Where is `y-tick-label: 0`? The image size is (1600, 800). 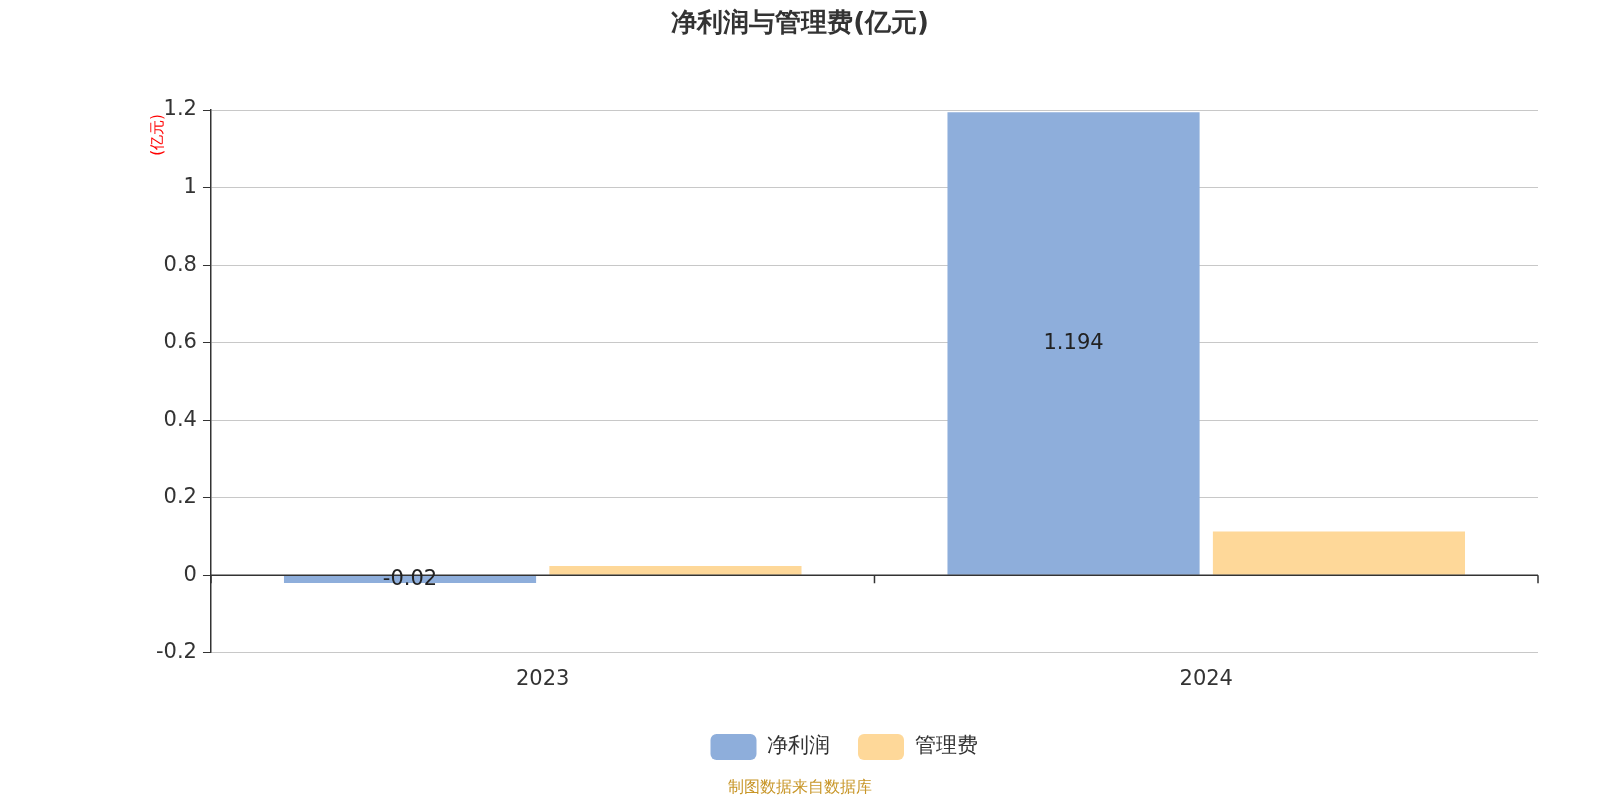
y-tick-label: 0 is located at coordinates (190, 573).